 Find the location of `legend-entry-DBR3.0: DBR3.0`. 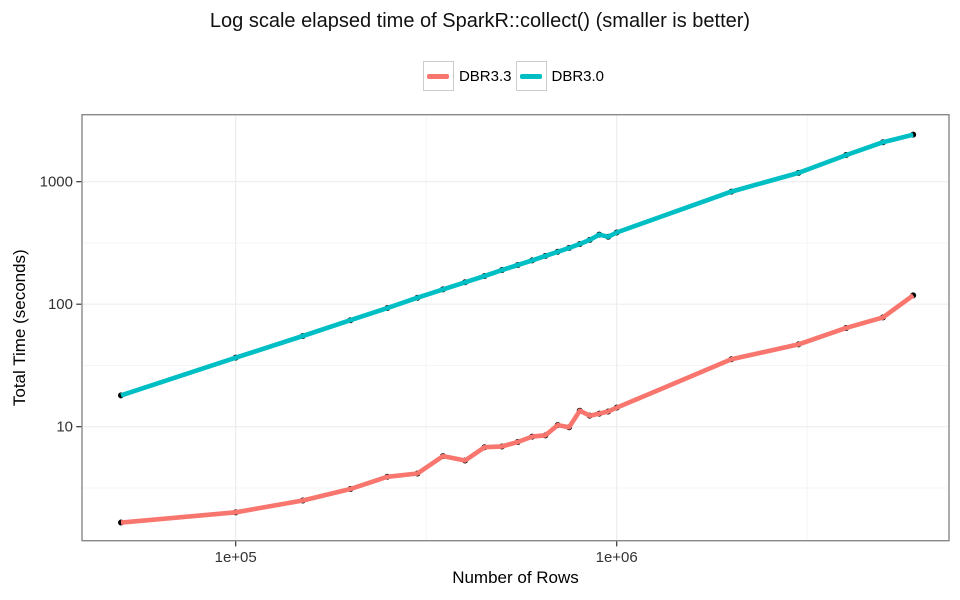

legend-entry-DBR3.0: DBR3.0 is located at coordinates (560, 76).